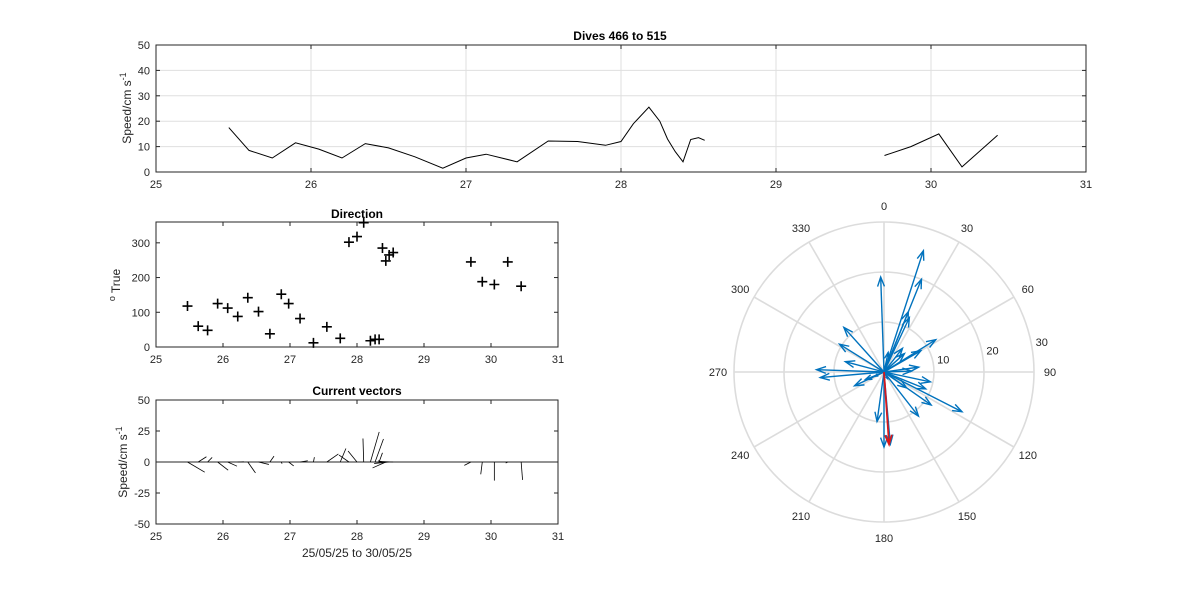 Image resolution: width=1200 pixels, height=589 pixels. I want to click on speed-ytick-label: 30, so click(144, 97).